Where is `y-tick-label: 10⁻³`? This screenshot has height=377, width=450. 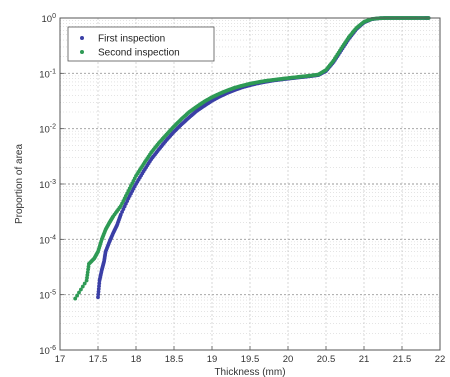 y-tick-label: 10⁻³ is located at coordinates (47, 185).